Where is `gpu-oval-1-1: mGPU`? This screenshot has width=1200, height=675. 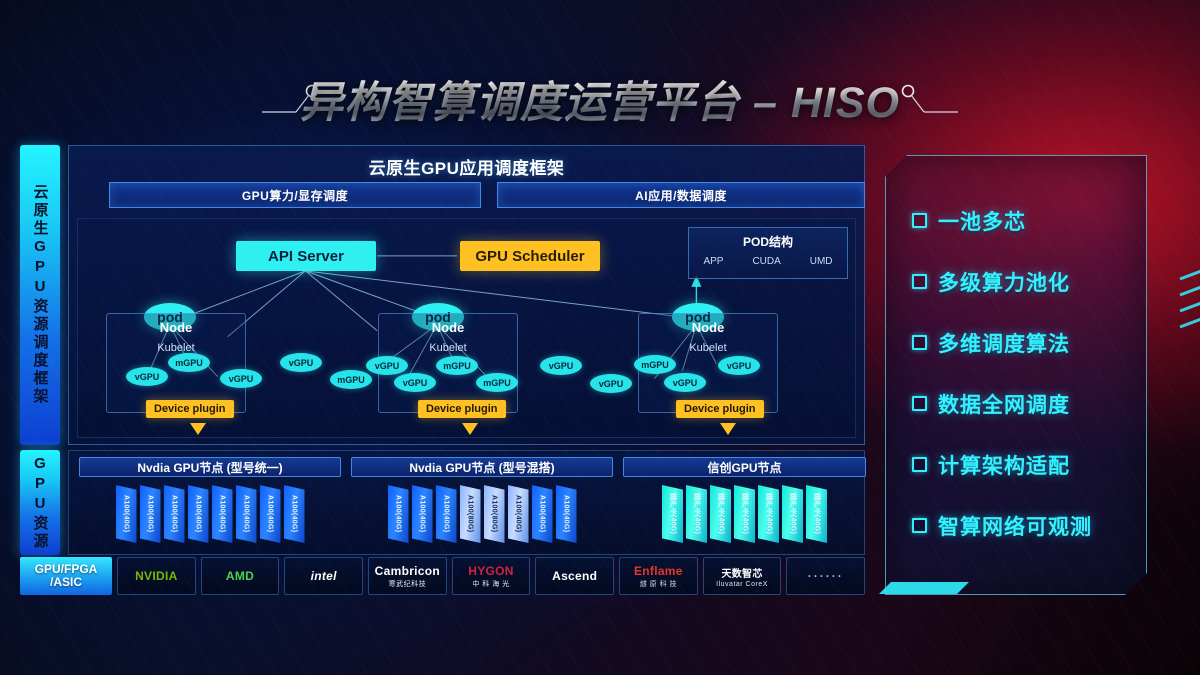 gpu-oval-1-1: mGPU is located at coordinates (189, 362).